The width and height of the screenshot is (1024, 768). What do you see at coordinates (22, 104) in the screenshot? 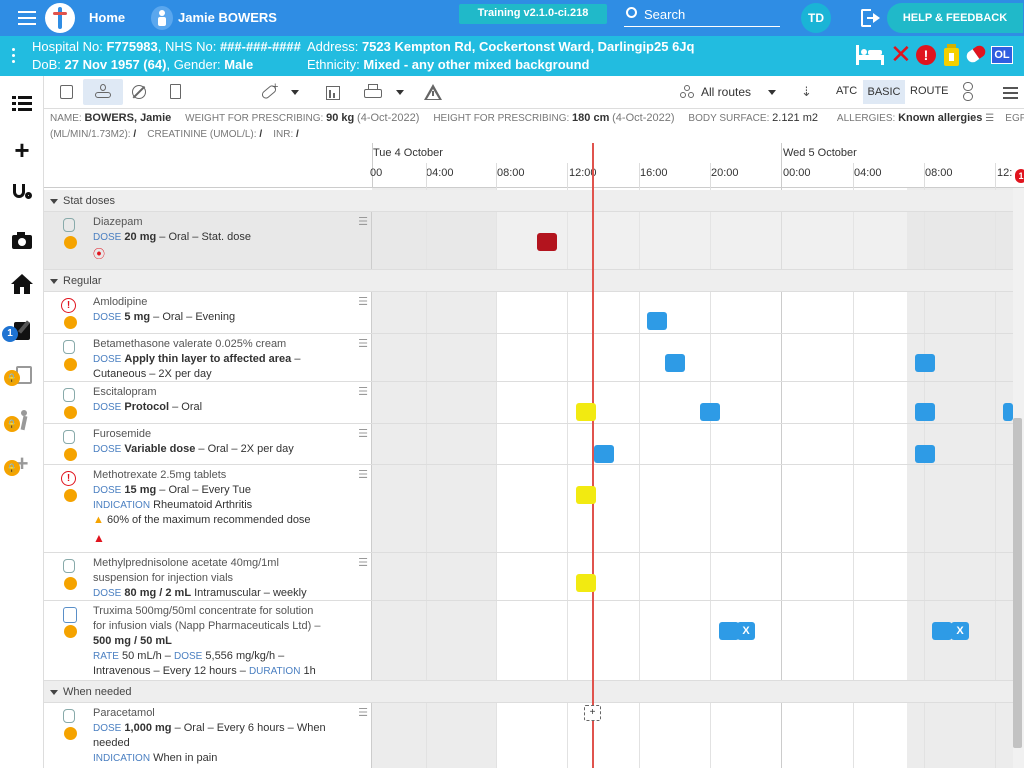
I see `list-icon` at bounding box center [22, 104].